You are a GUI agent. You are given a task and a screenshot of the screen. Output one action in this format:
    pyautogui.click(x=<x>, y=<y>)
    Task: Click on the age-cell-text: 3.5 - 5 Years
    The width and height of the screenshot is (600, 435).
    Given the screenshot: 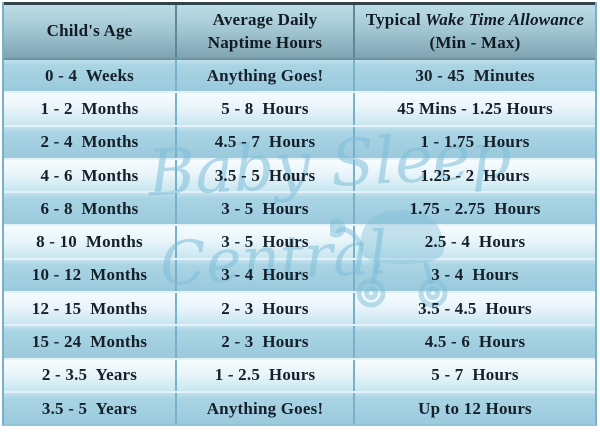 What is the action you would take?
    pyautogui.click(x=89, y=408)
    